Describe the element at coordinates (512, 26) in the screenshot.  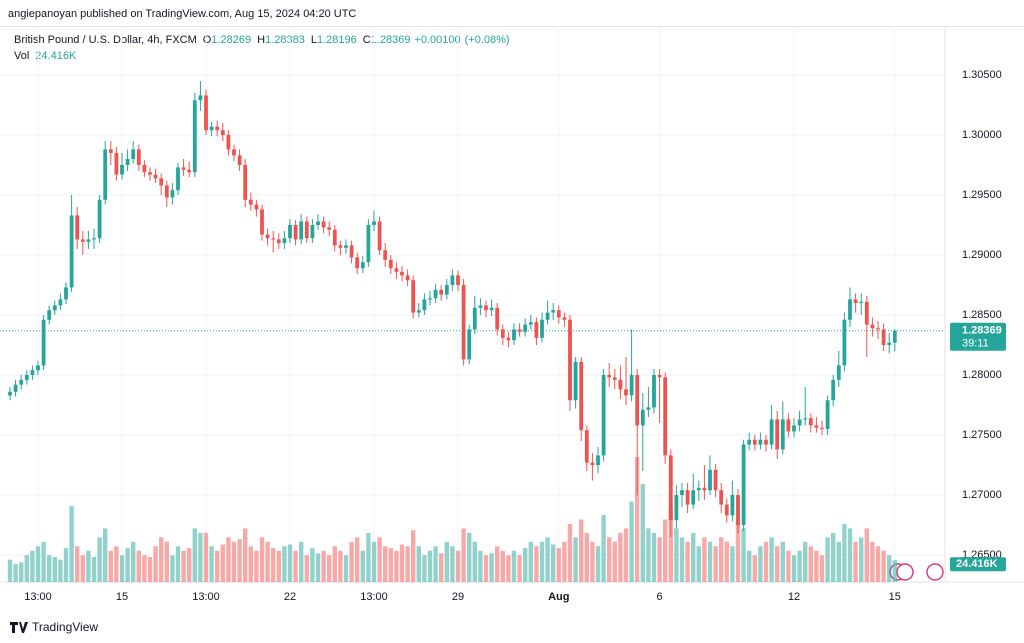
I see `frame` at that location.